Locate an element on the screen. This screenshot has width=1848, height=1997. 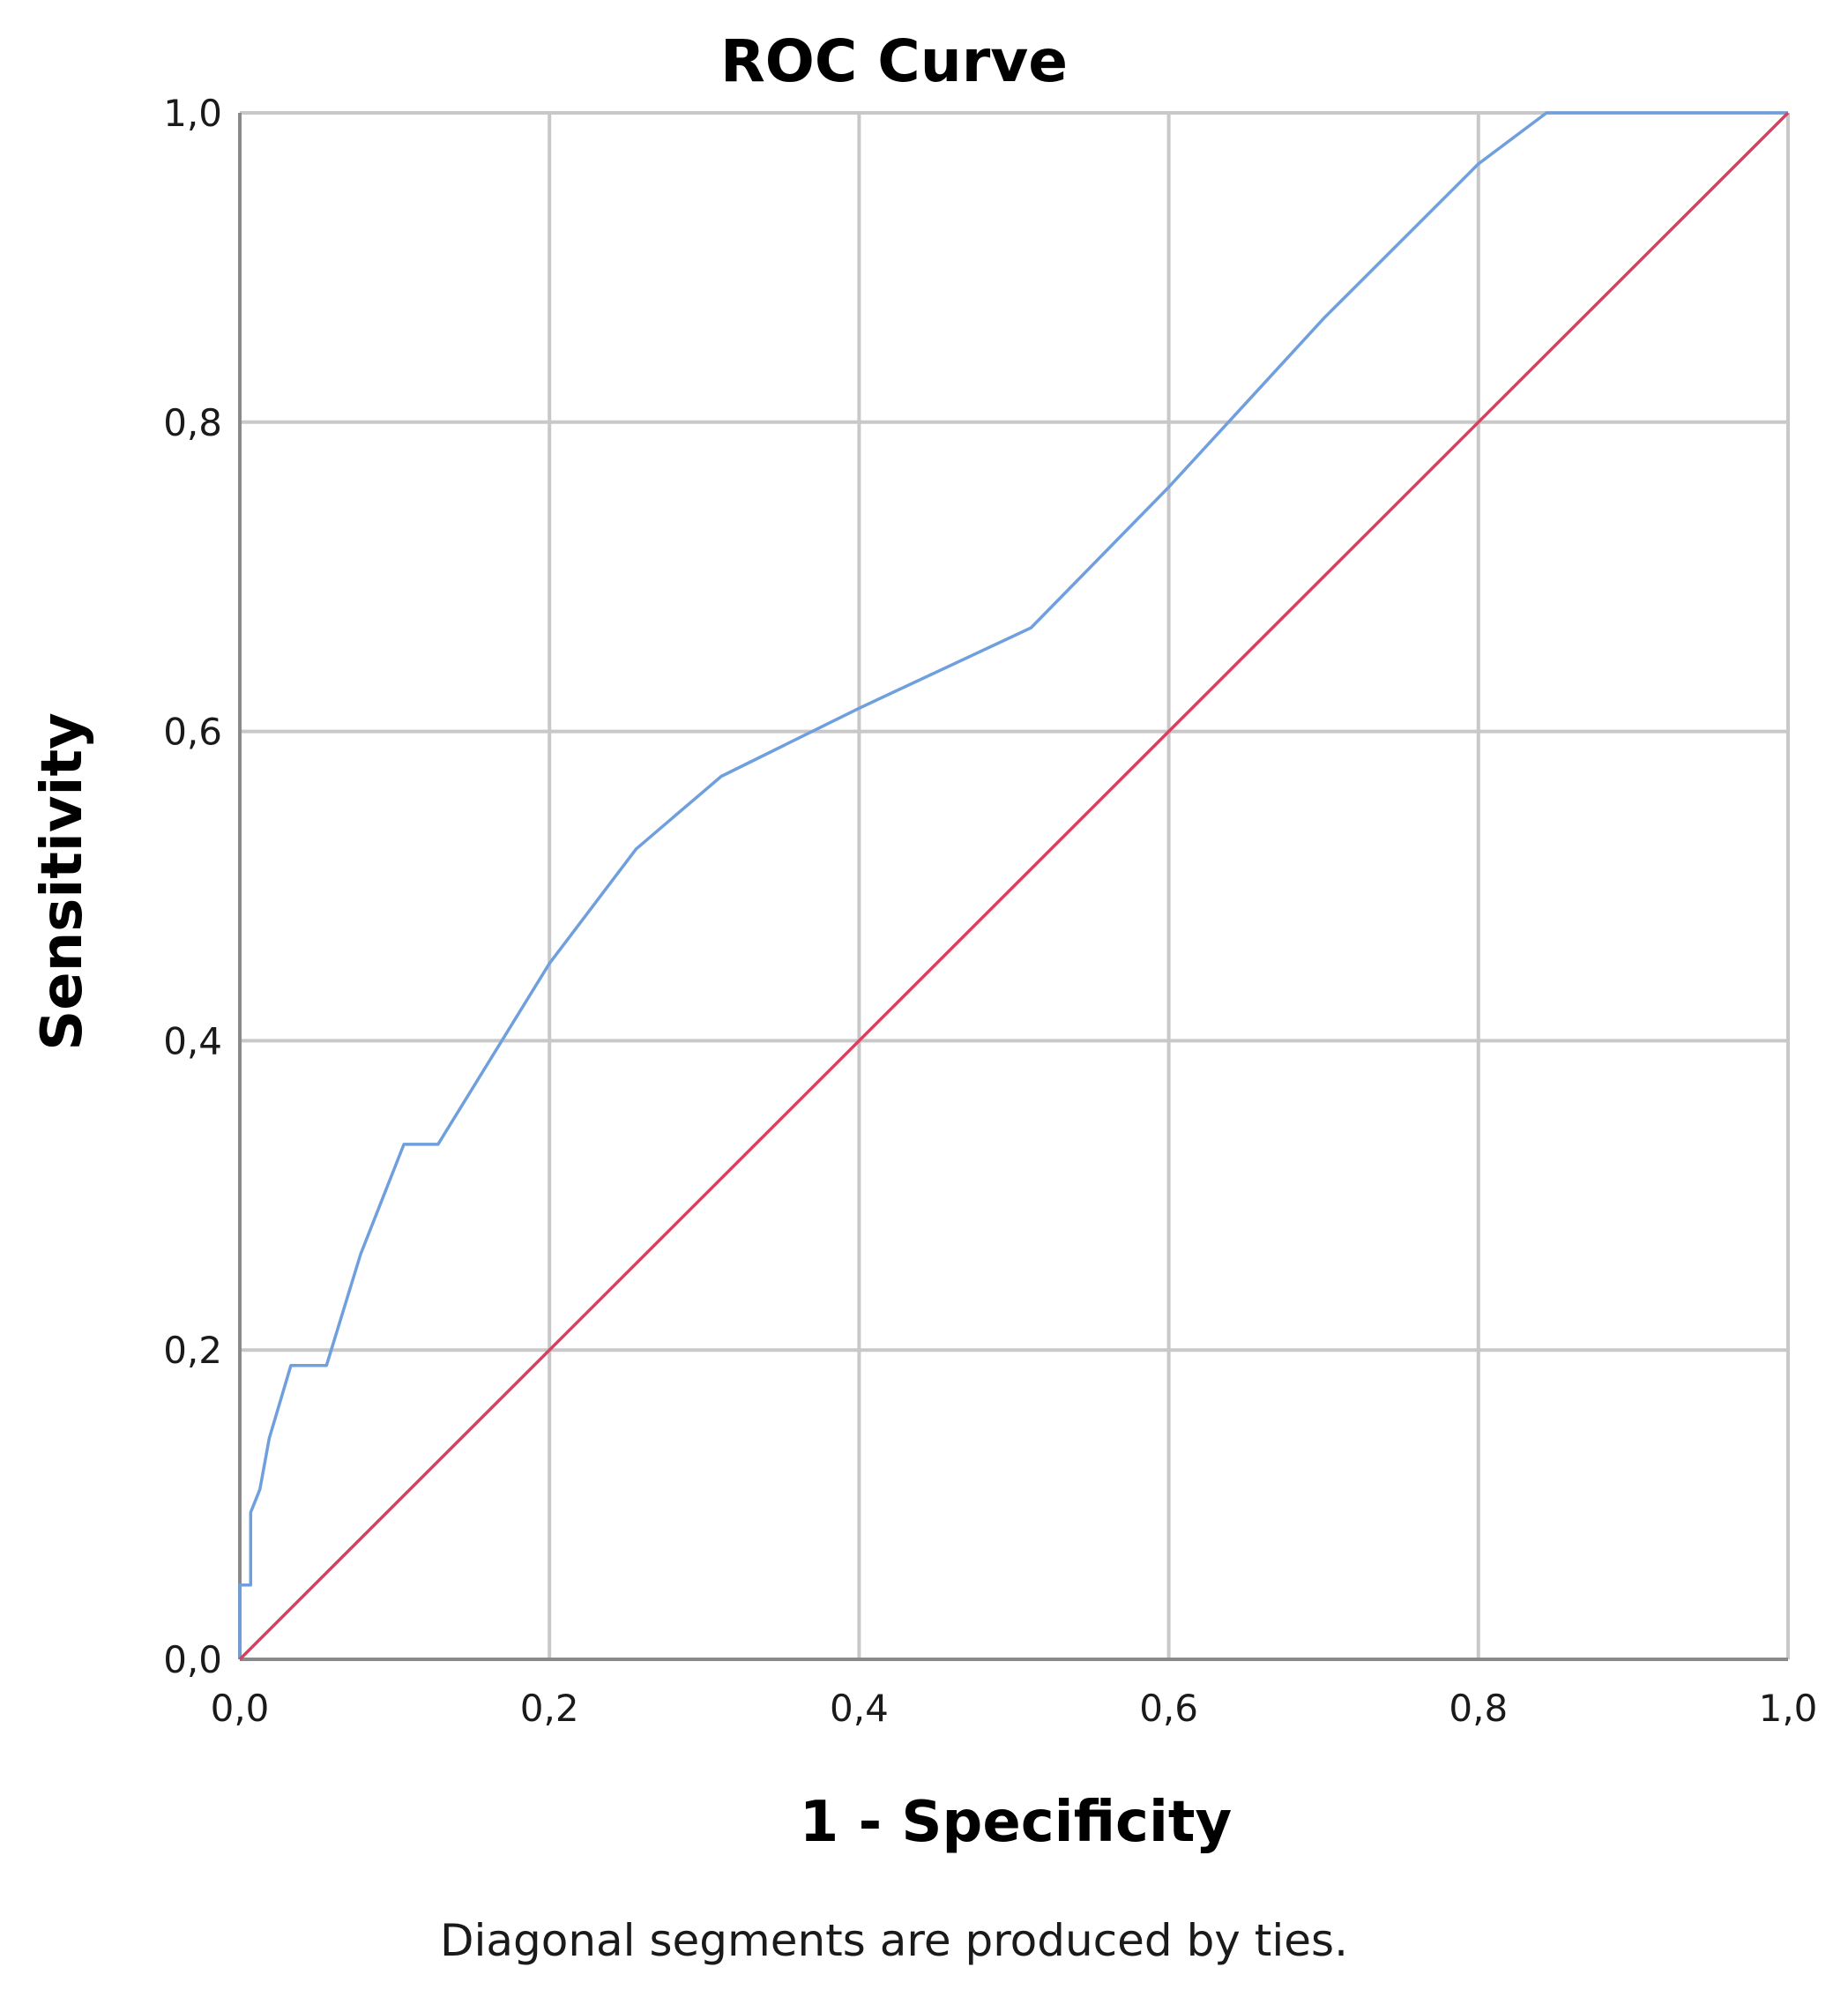
chart-title: ROC Curve is located at coordinates (894, 61).